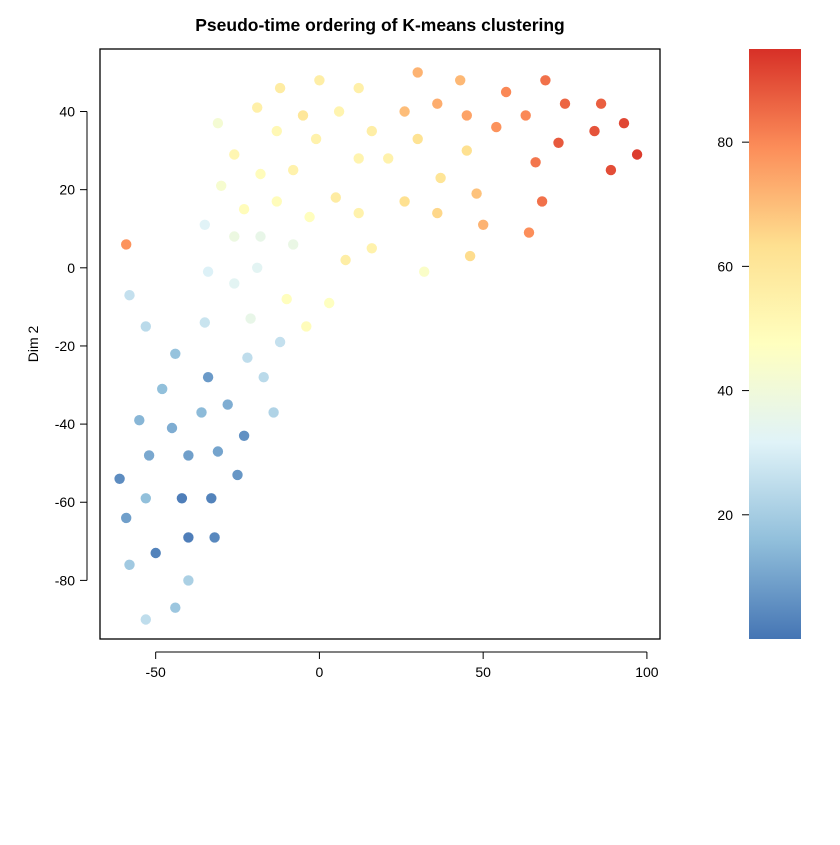  I want to click on y-axis: -80 -60 -40 -20 0 20 40, so click(71, 346).